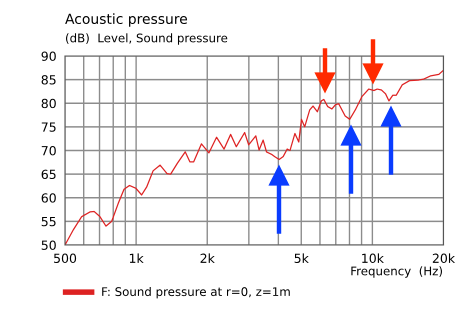  What do you see at coordinates (49, 56) in the screenshot?
I see `y-tick-label: 90` at bounding box center [49, 56].